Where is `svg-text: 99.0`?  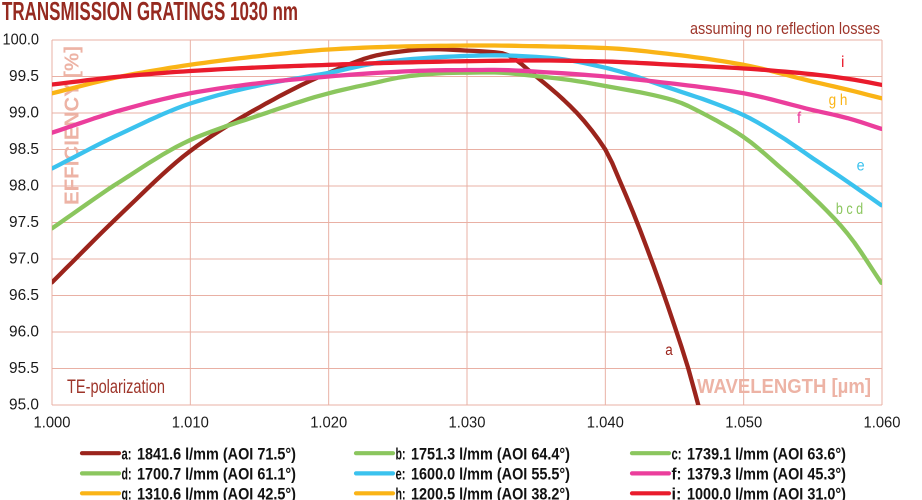
svg-text: 99.0 is located at coordinates (24, 113).